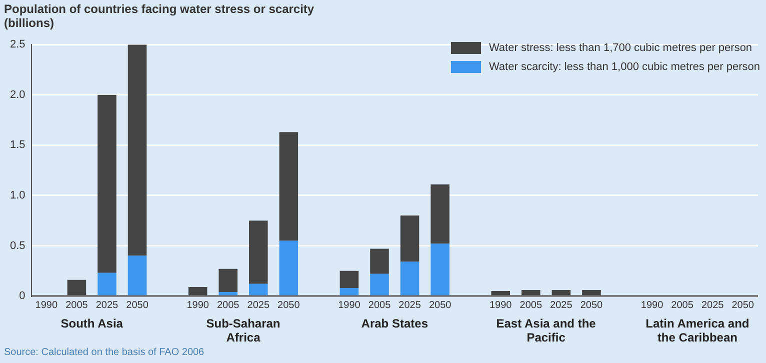 This screenshot has height=363, width=766. I want to click on y-tick-label: 2.0, so click(18, 94).